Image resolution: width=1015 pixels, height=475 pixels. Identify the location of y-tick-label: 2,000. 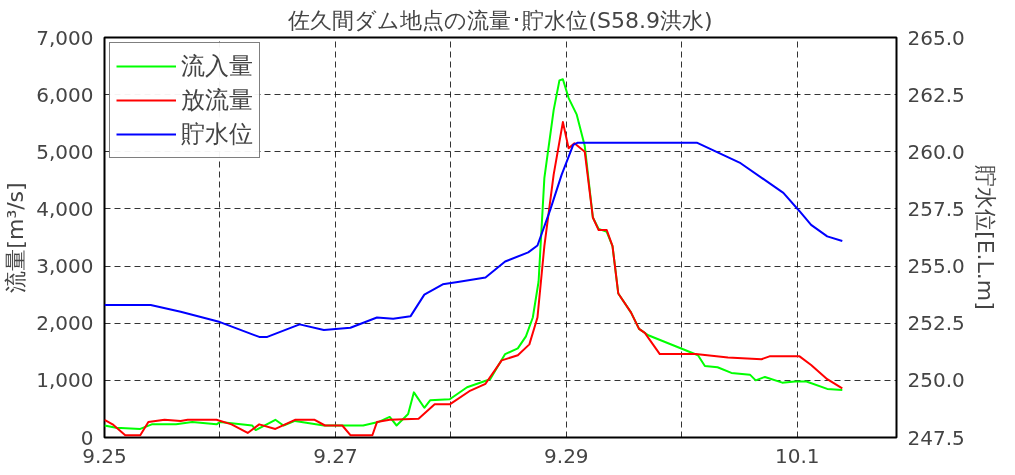
(65, 323).